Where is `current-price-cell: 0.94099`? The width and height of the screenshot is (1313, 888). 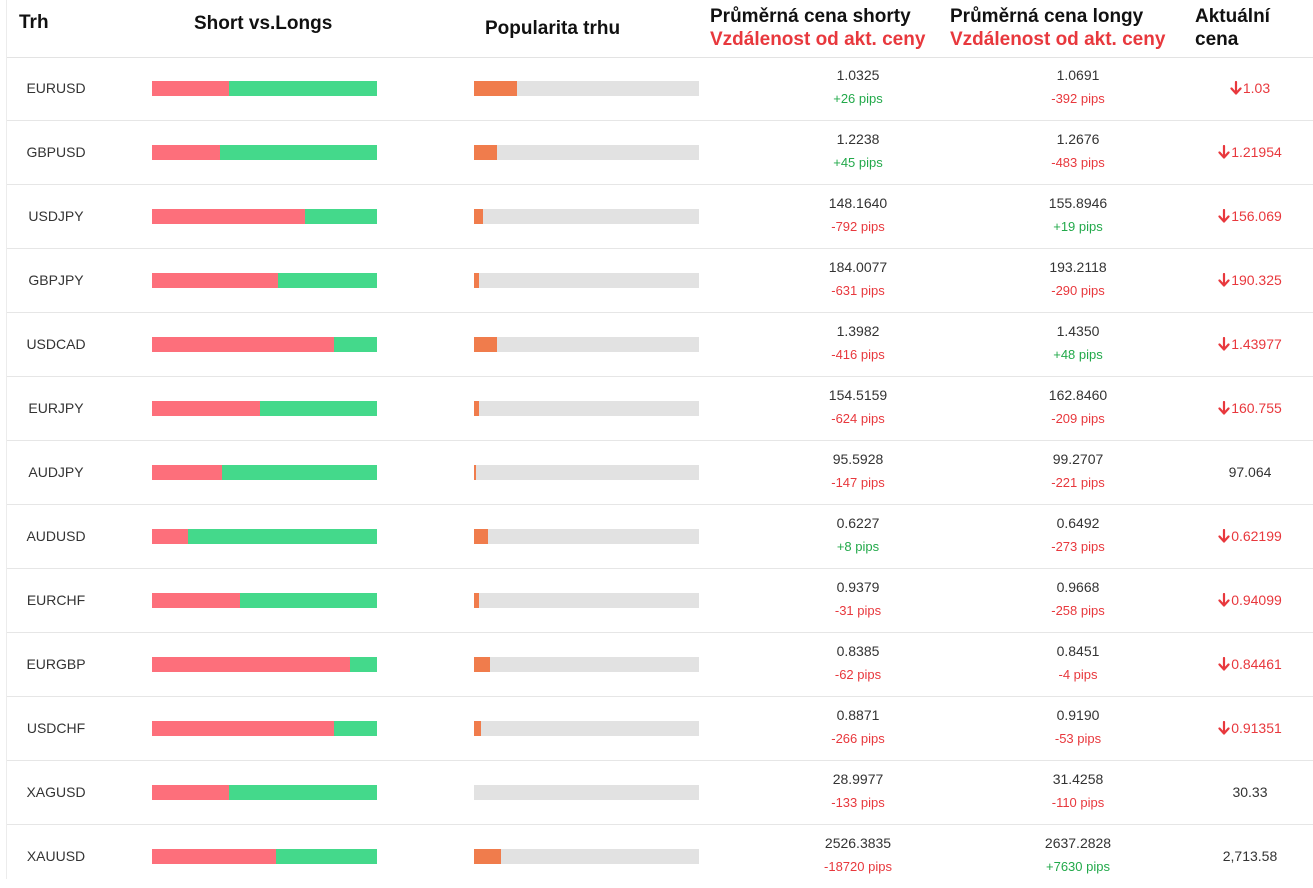 current-price-cell: 0.94099 is located at coordinates (1250, 600).